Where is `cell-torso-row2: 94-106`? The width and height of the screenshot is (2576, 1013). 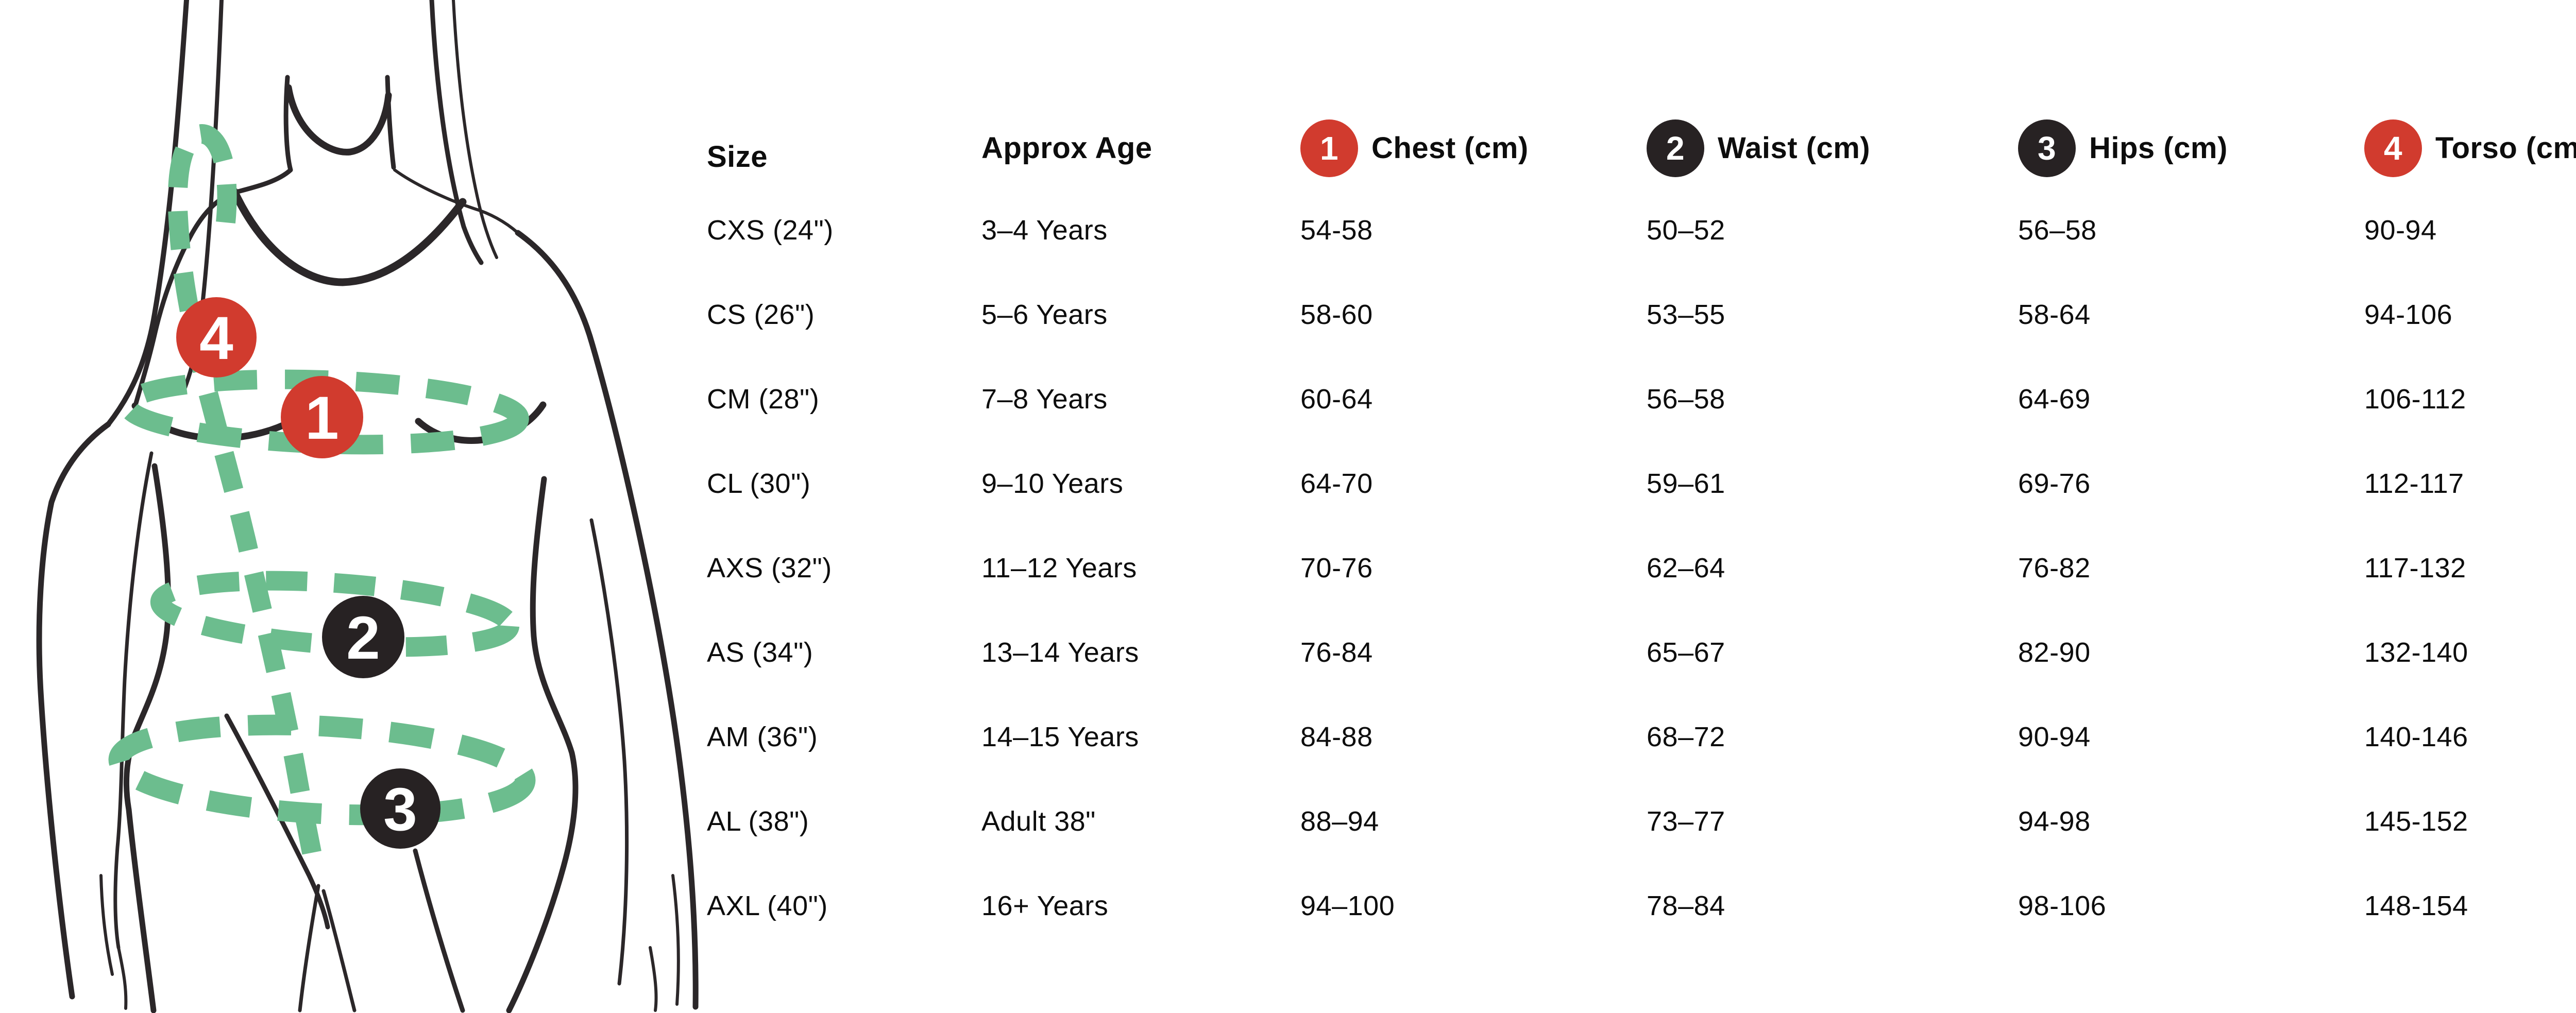
cell-torso-row2: 94-106 is located at coordinates (2408, 314).